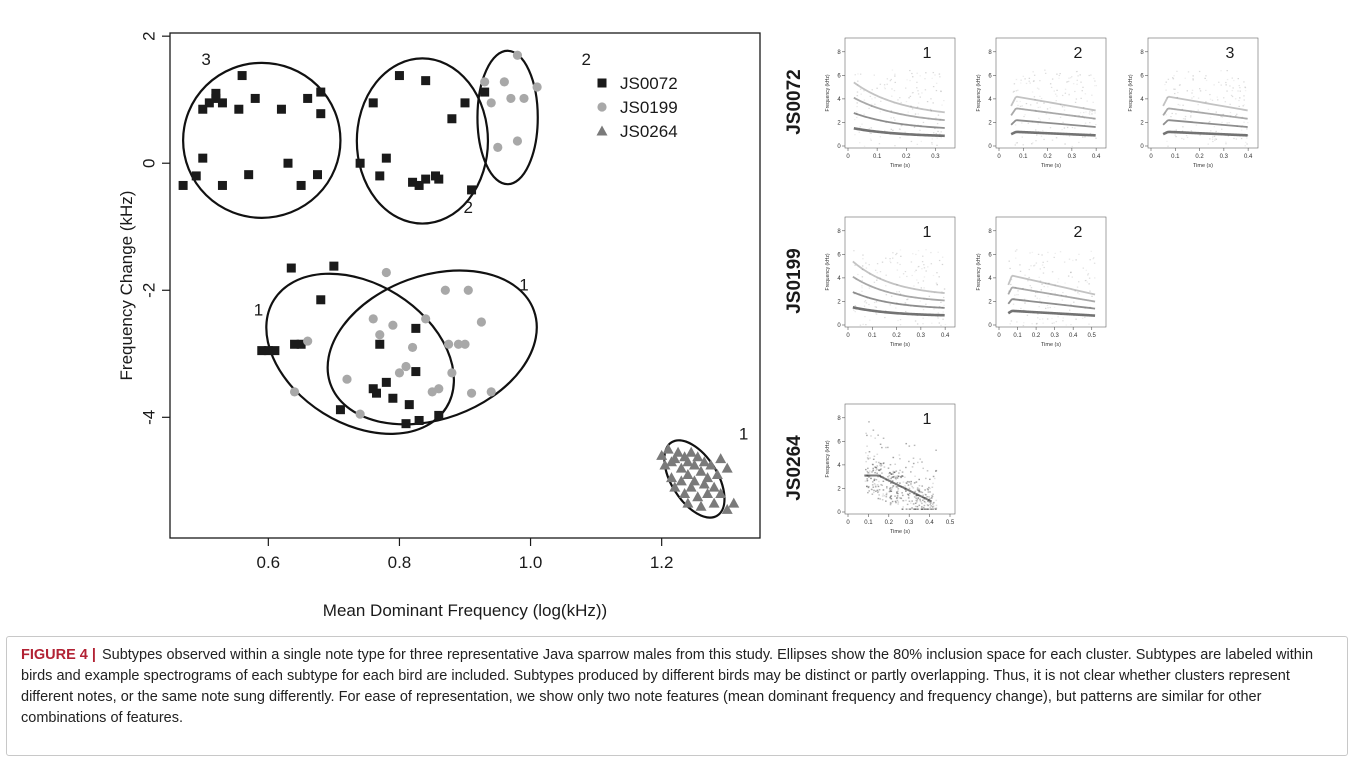  What do you see at coordinates (848, 157) in the screenshot?
I see `spec-x-tick-label: 0` at bounding box center [848, 157].